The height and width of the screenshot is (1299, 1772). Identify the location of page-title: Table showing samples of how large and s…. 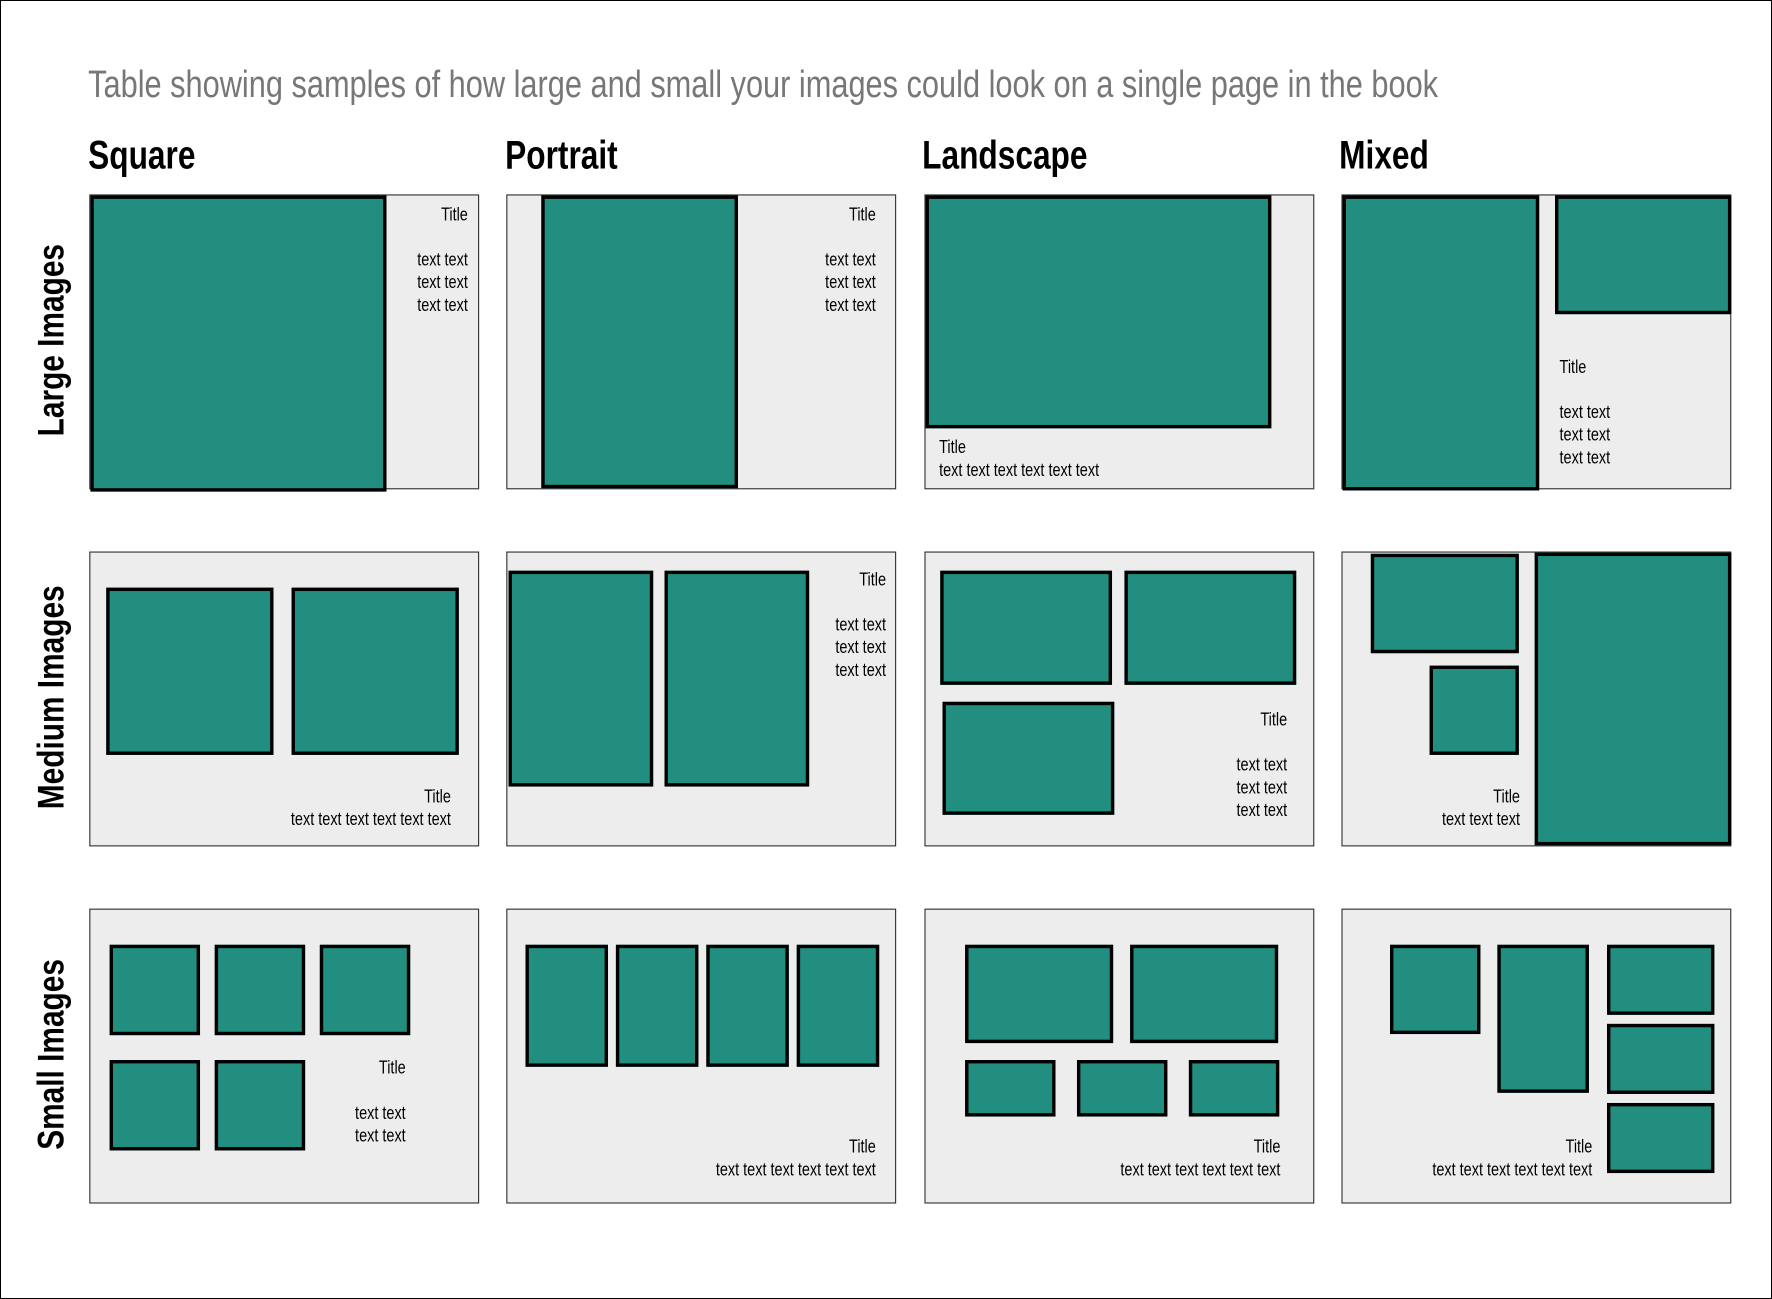
(763, 85).